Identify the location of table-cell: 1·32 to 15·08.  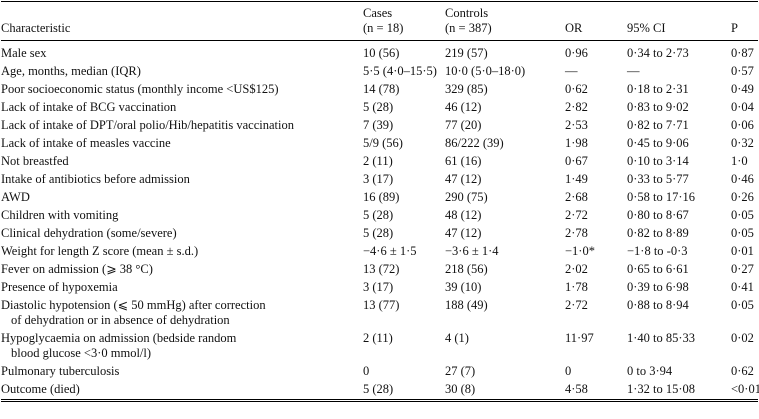
(661, 389).